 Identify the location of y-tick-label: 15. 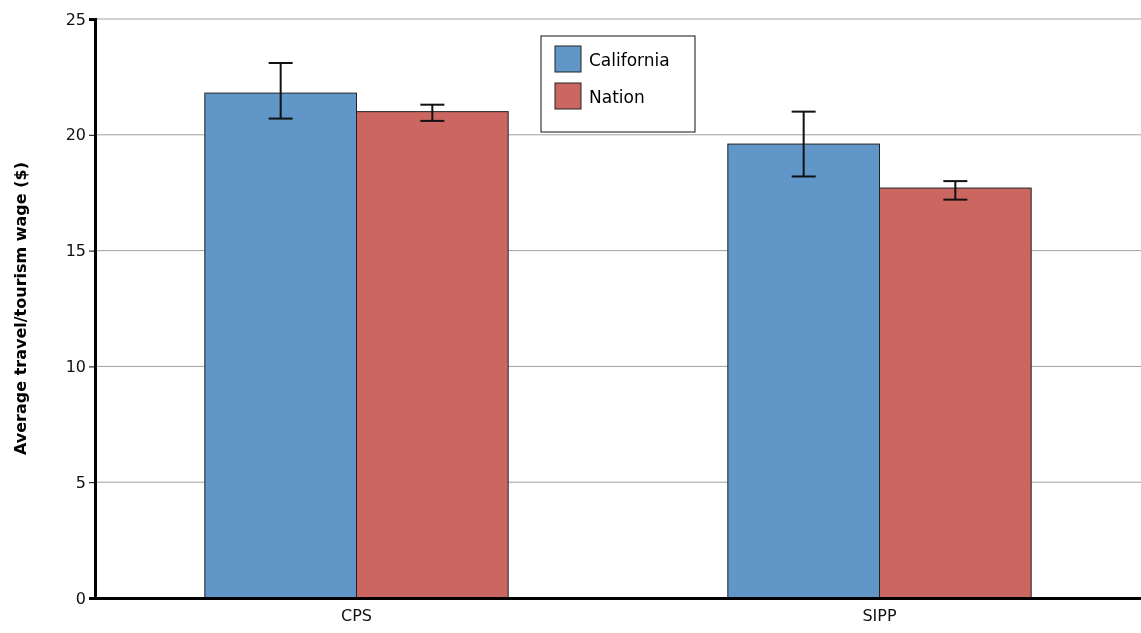
(75, 251).